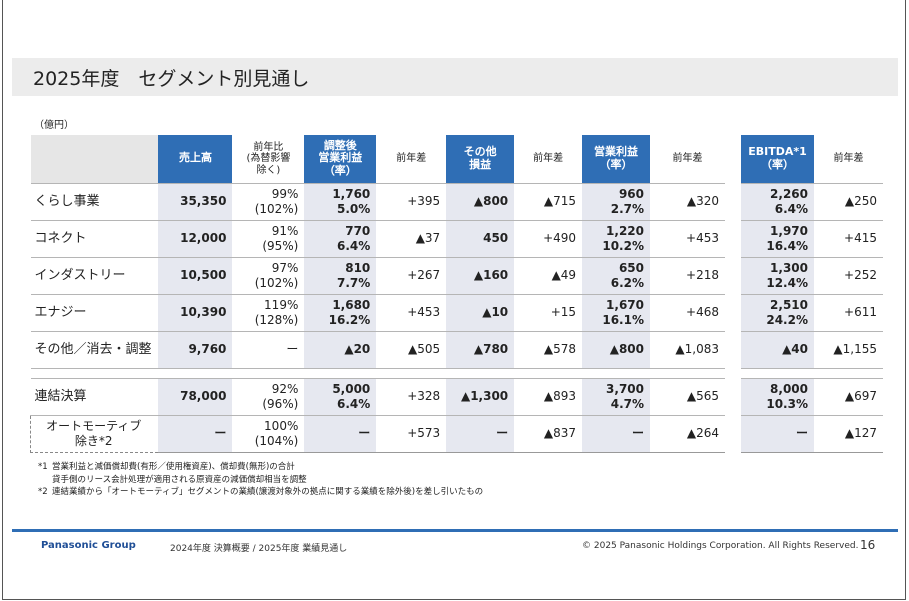  What do you see at coordinates (480, 350) in the screenshot?
I see `table-cell: ▲780` at bounding box center [480, 350].